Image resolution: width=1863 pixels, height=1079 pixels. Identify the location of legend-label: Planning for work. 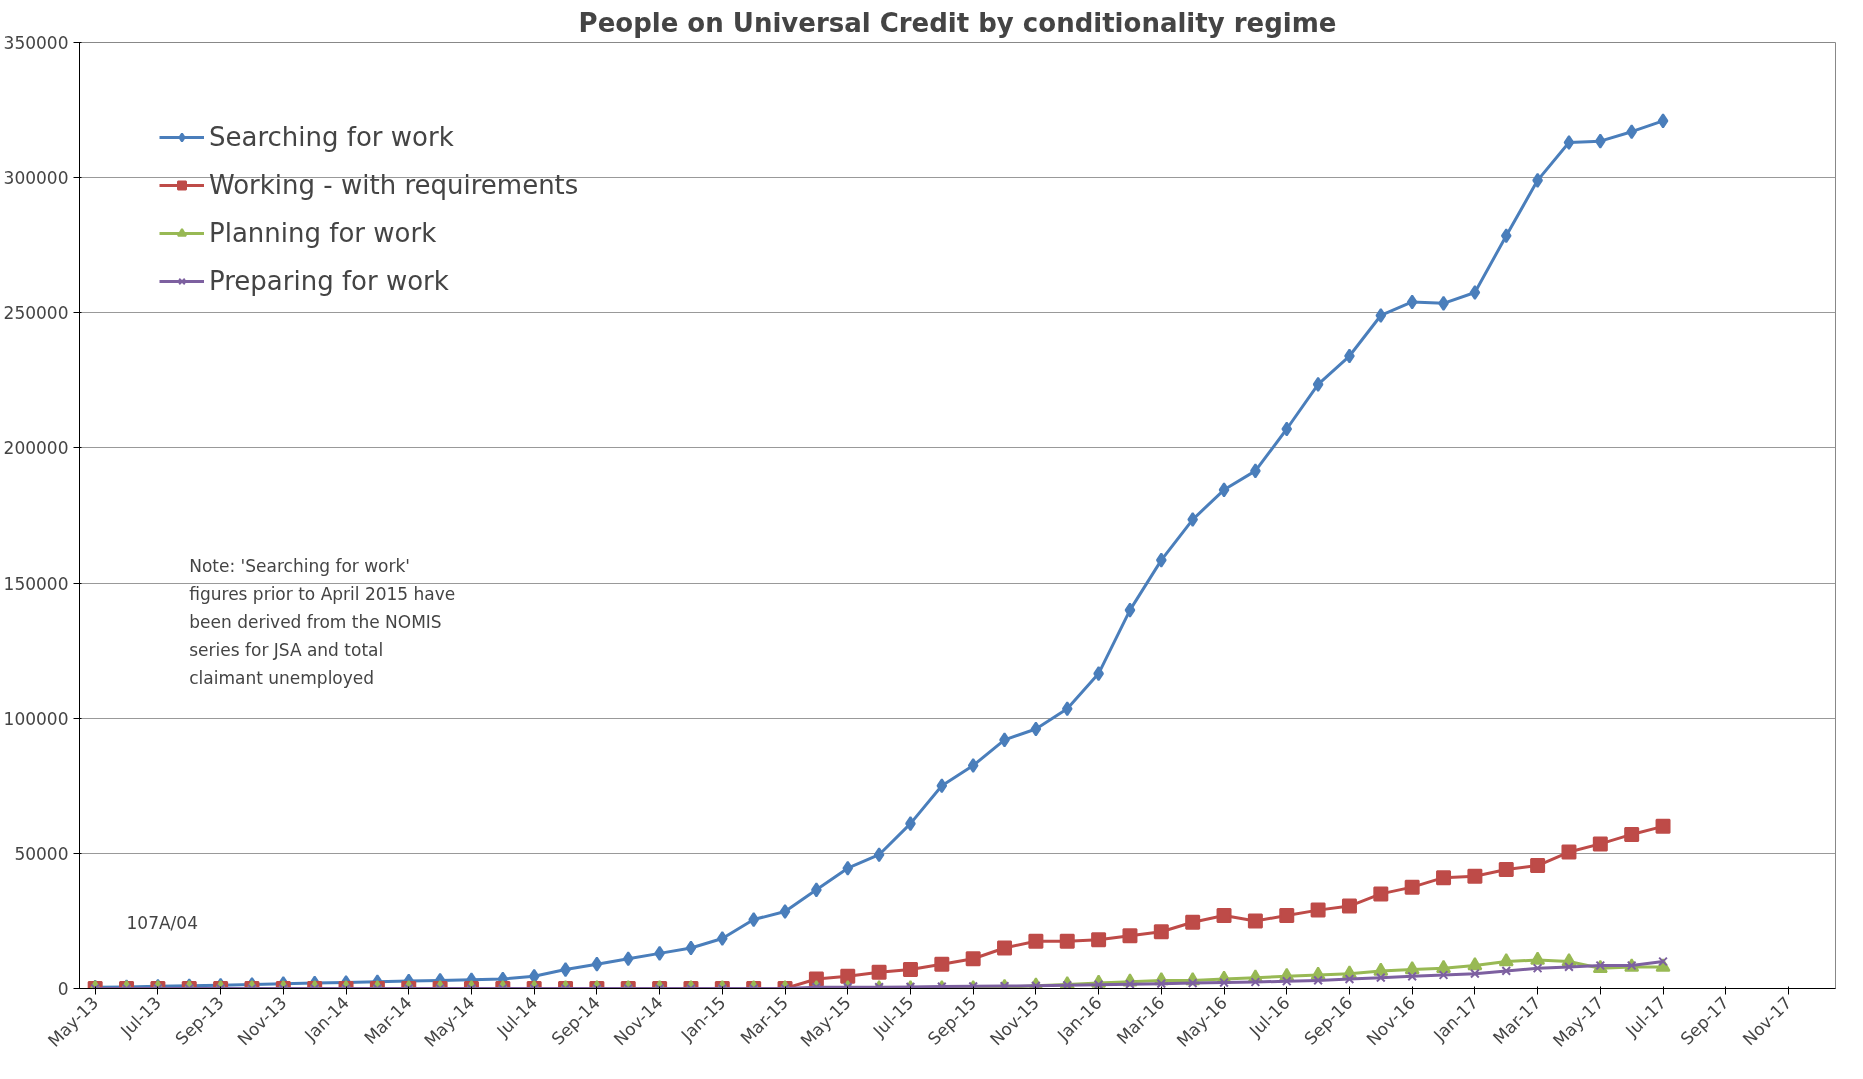
(323, 233).